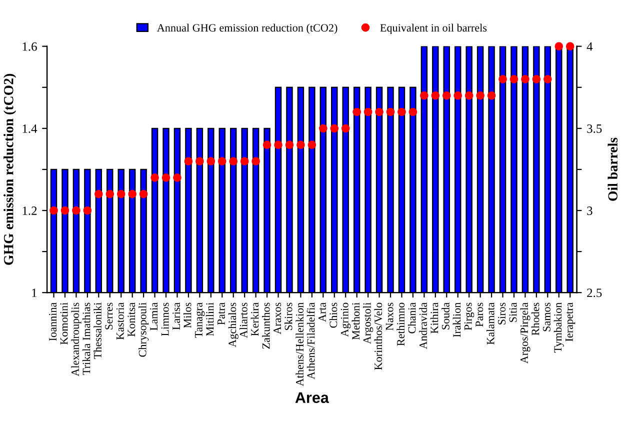 The width and height of the screenshot is (627, 421). Describe the element at coordinates (589, 46) in the screenshot. I see `y2-tick-label: 4` at that location.